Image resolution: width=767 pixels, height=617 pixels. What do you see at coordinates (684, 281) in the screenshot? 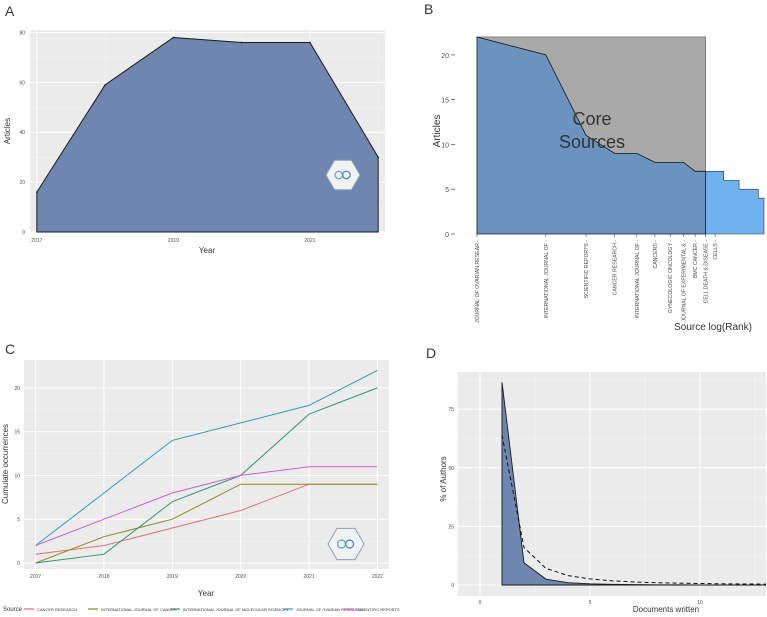
I see `source-tick-label: JOURNAL OF EXPERIMENTAL & -` at bounding box center [684, 281].